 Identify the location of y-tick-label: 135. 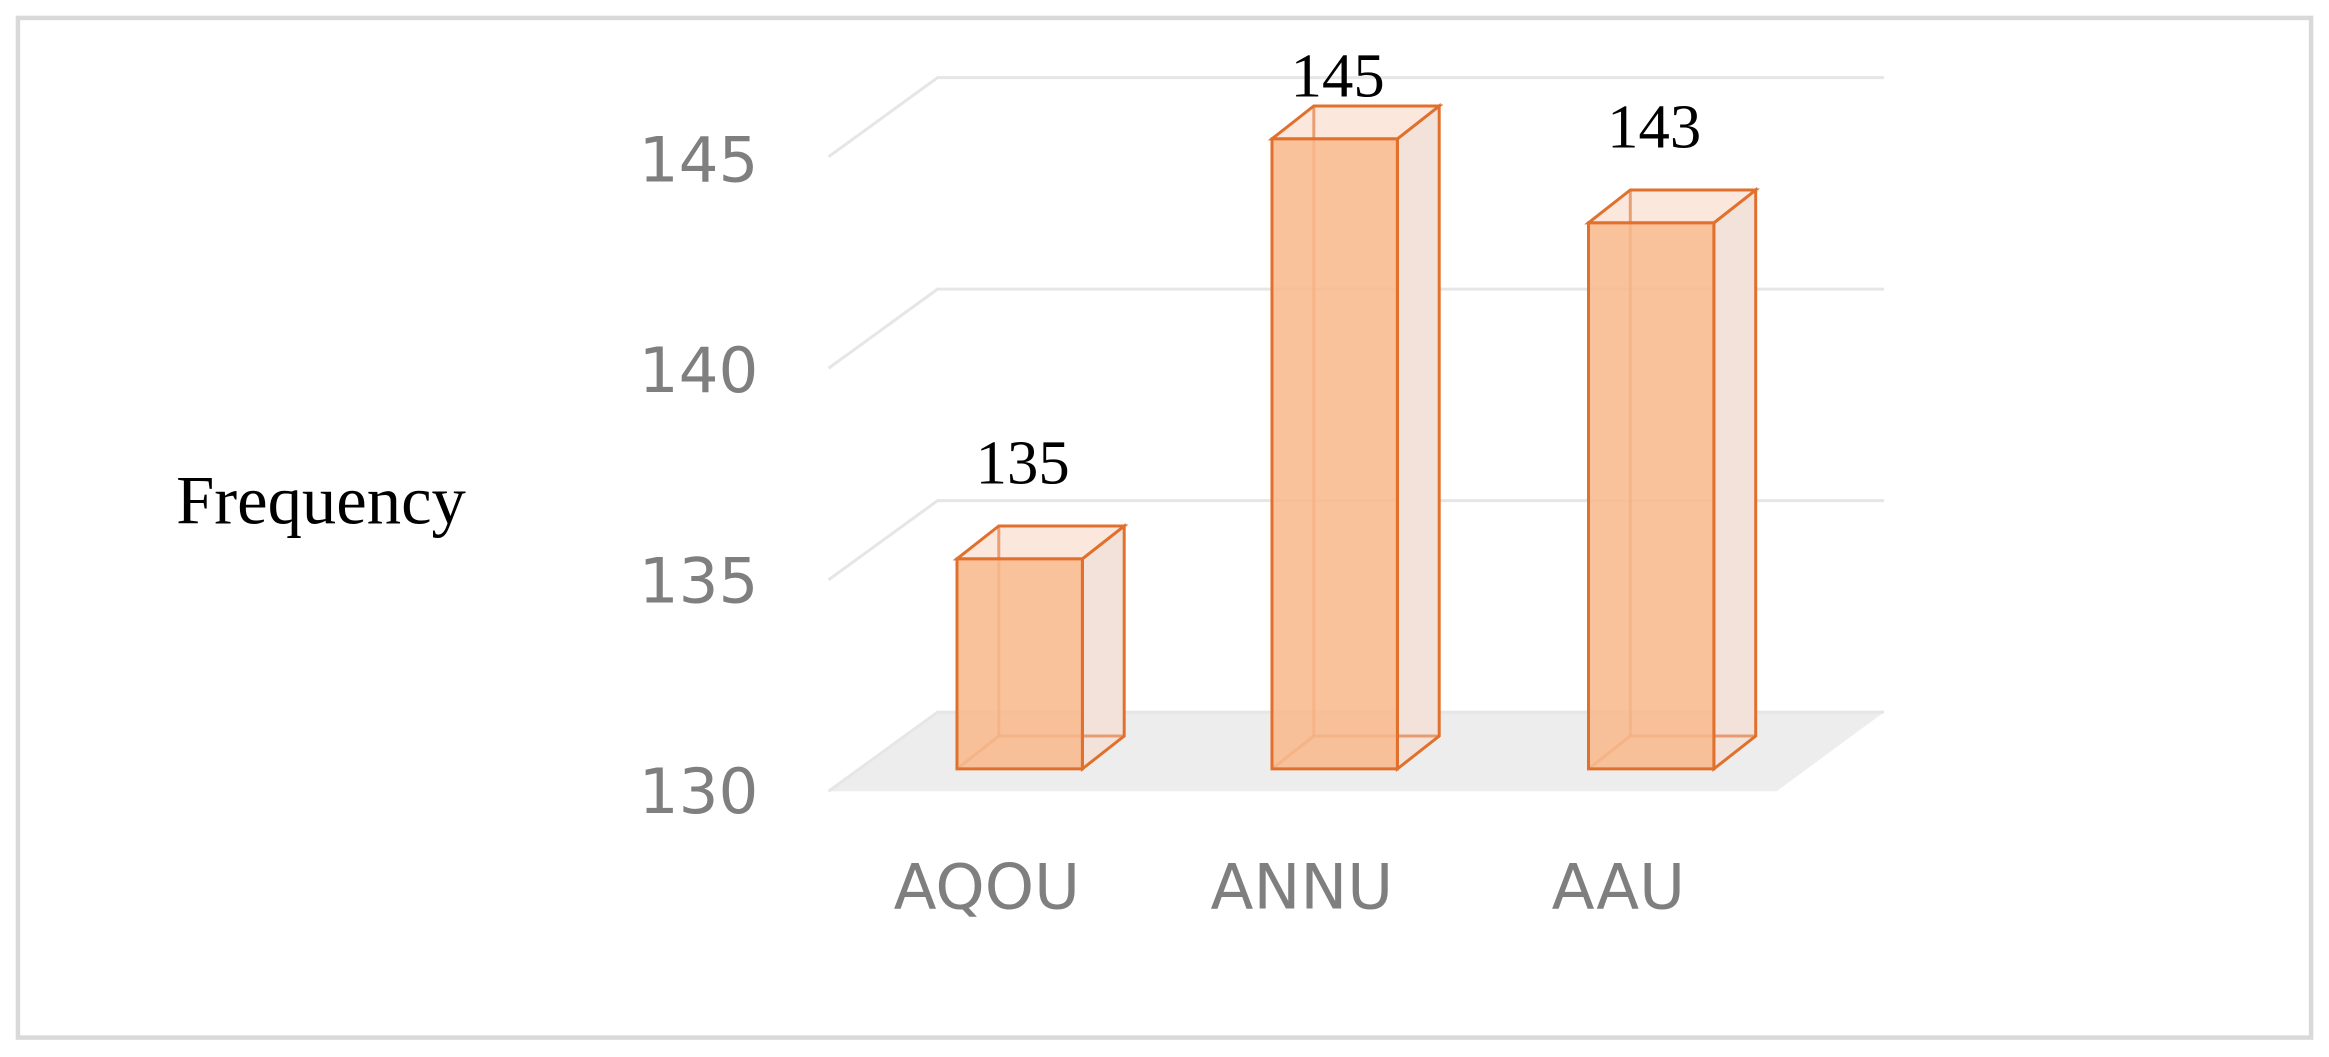
(699, 580).